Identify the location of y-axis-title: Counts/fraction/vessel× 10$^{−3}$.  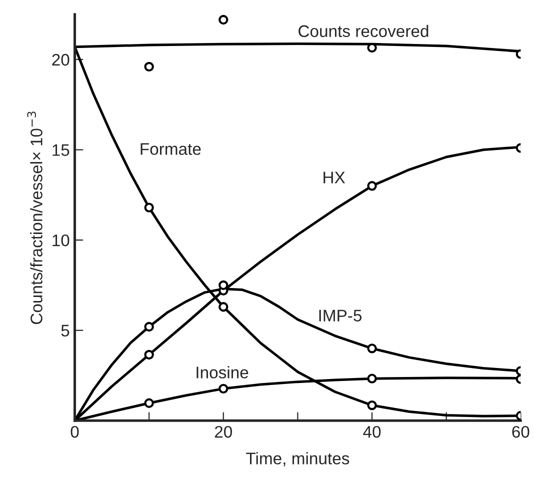
(34, 218).